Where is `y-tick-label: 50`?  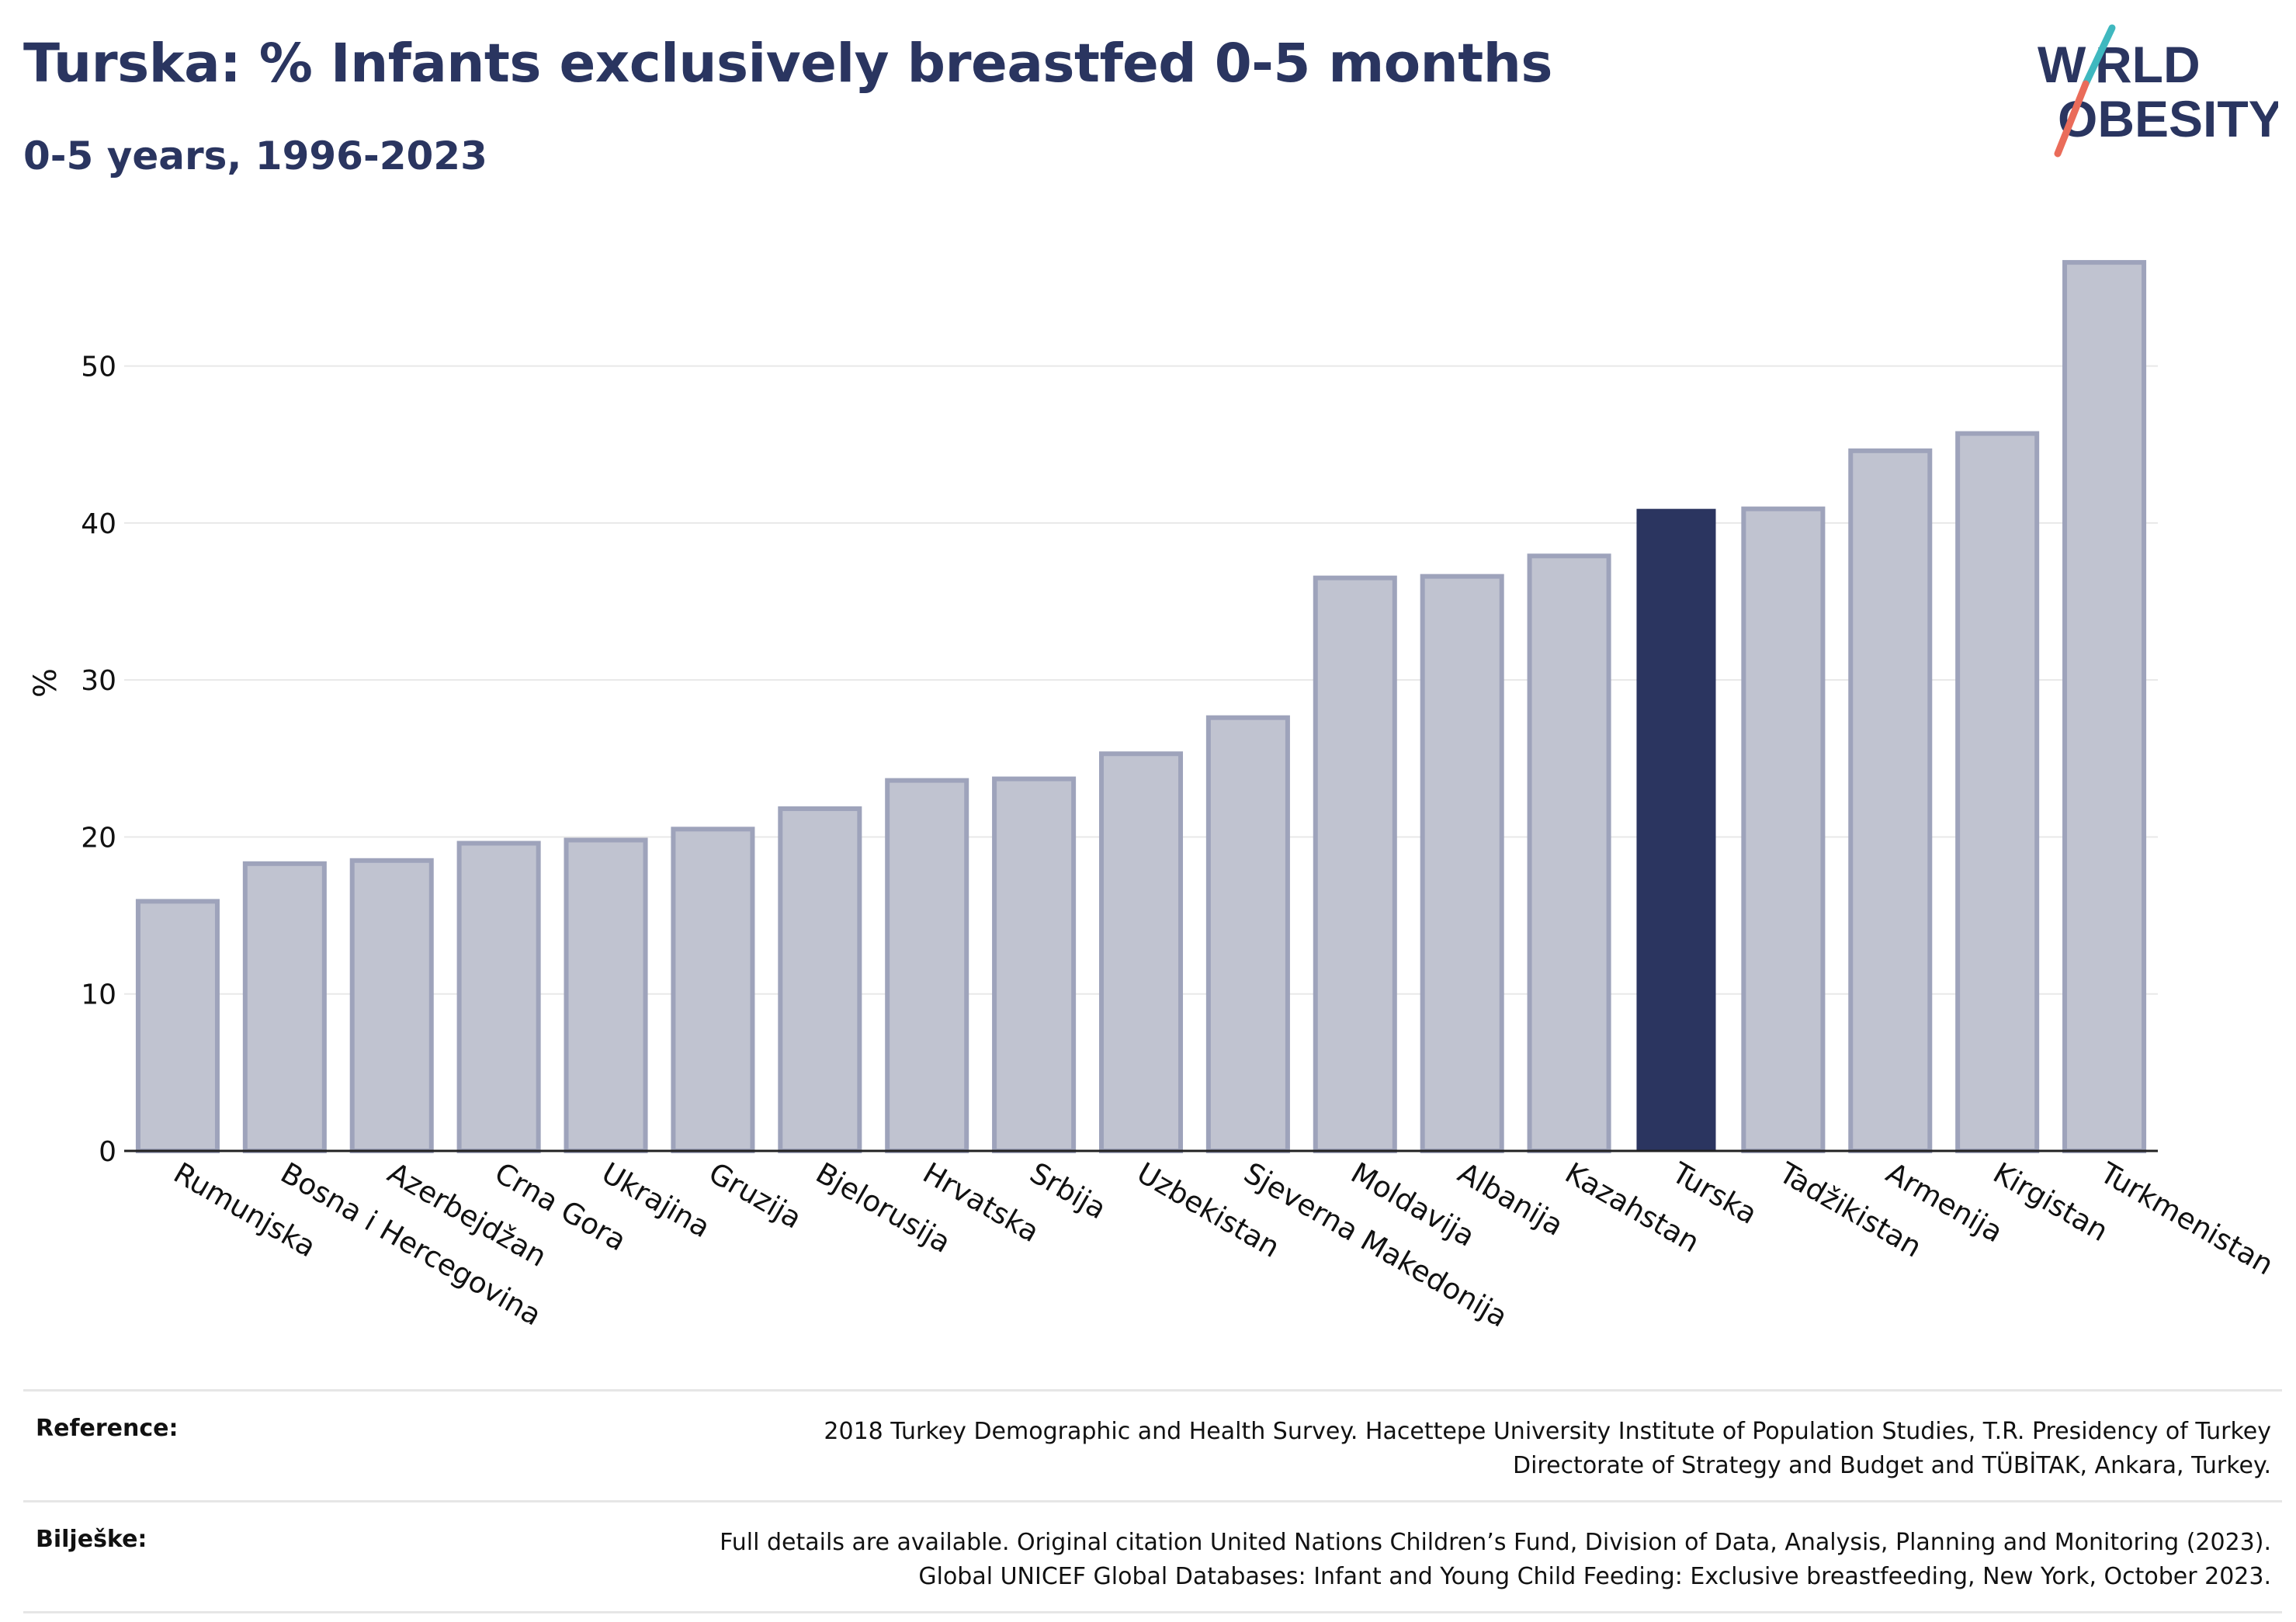
y-tick-label: 50 is located at coordinates (98, 367).